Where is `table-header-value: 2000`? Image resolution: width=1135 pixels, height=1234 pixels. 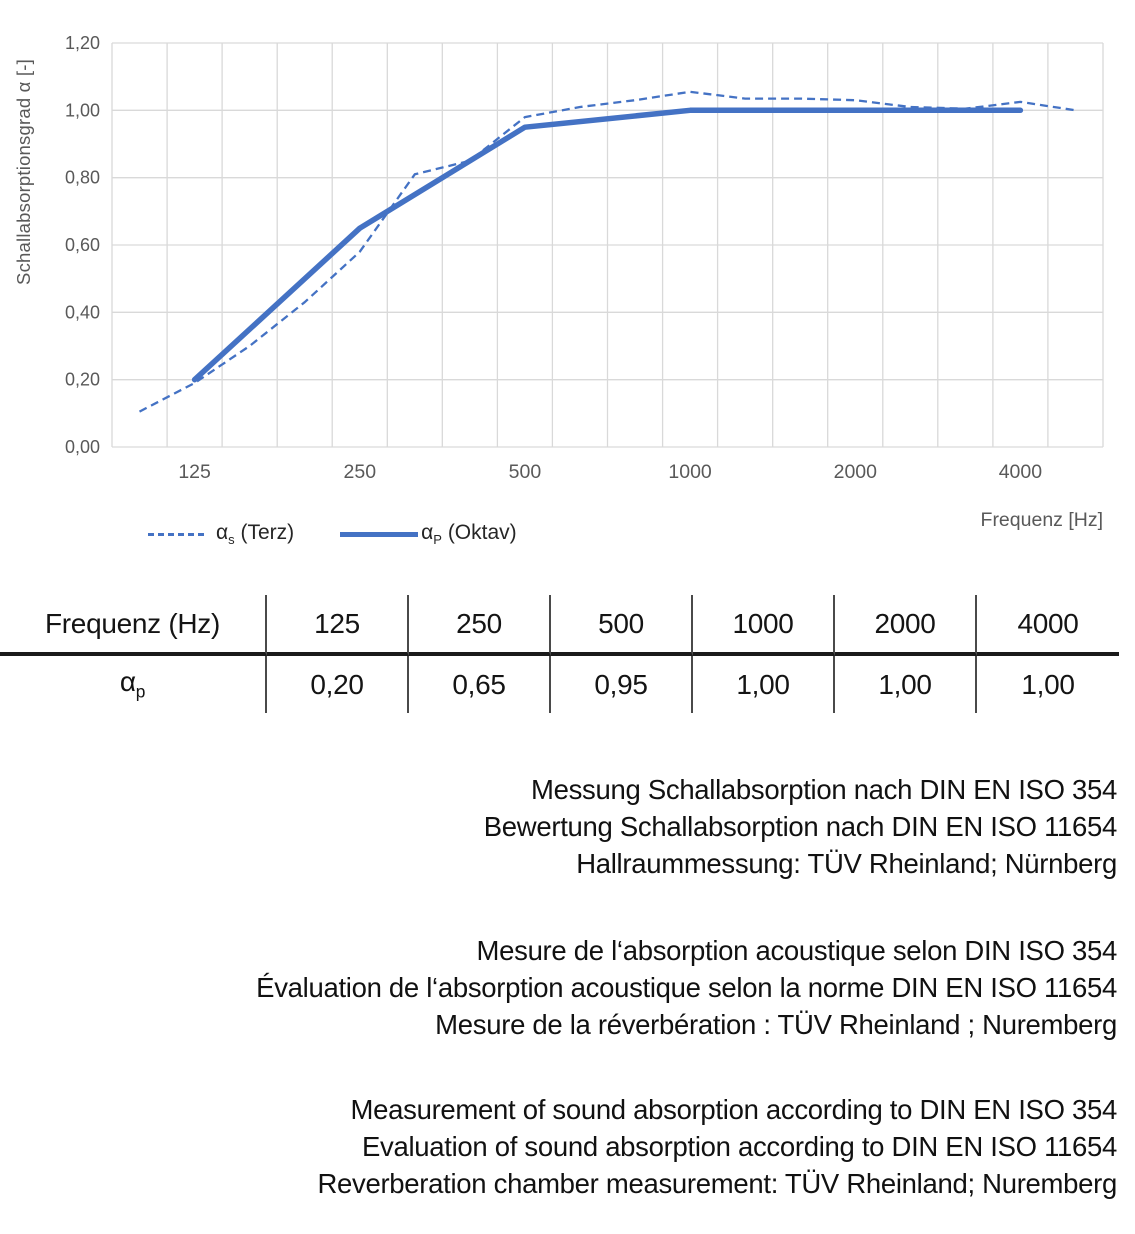 table-header-value: 2000 is located at coordinates (906, 625).